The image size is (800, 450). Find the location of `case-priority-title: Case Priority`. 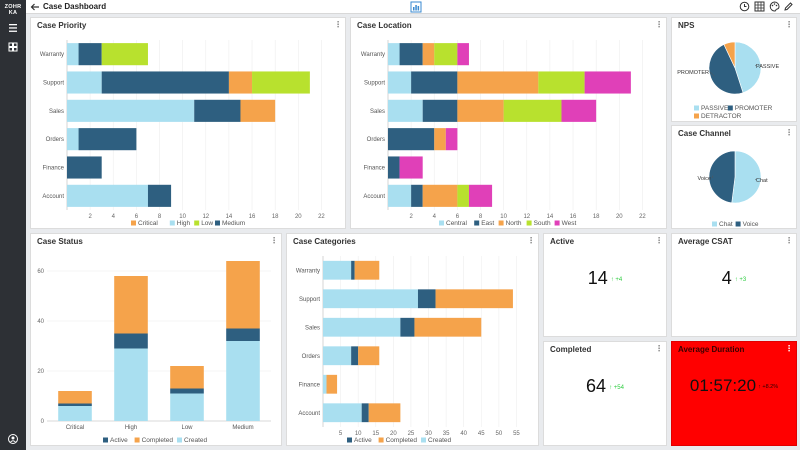

case-priority-title: Case Priority is located at coordinates (62, 25).